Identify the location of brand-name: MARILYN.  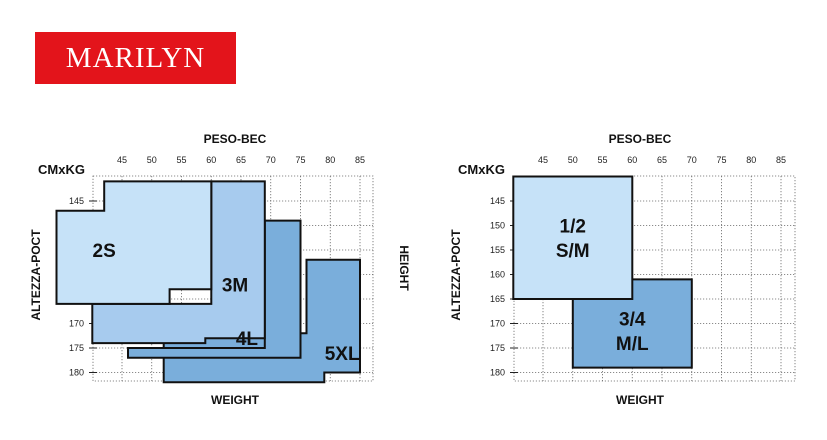
(135, 57).